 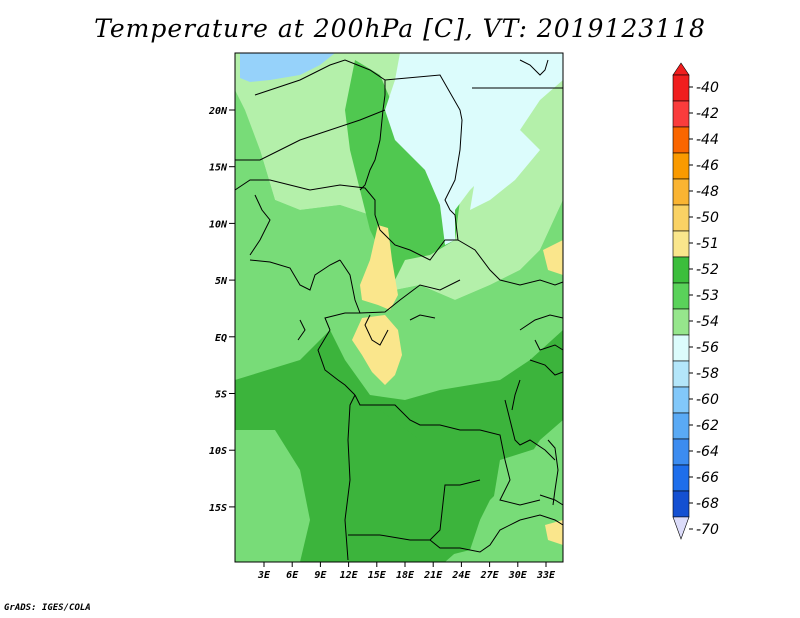 What do you see at coordinates (707, 296) in the screenshot?
I see `colorbar-label: -53` at bounding box center [707, 296].